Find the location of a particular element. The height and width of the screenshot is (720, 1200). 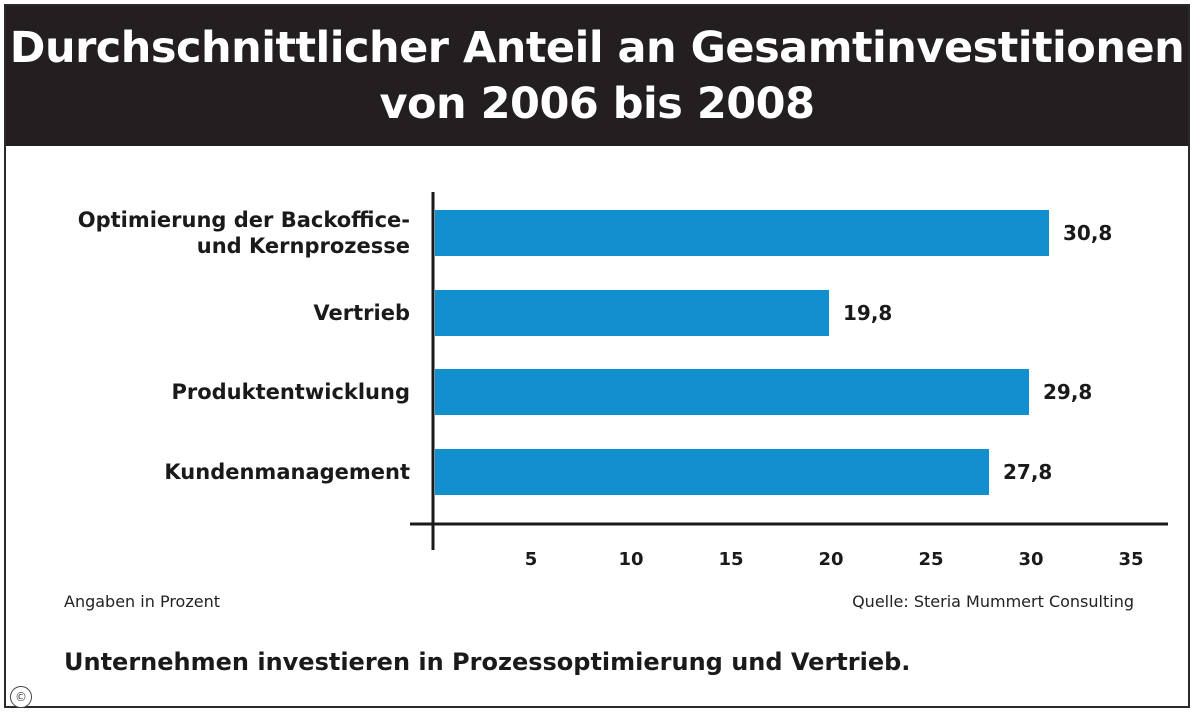

x-tick-label: 15 is located at coordinates (730, 559).